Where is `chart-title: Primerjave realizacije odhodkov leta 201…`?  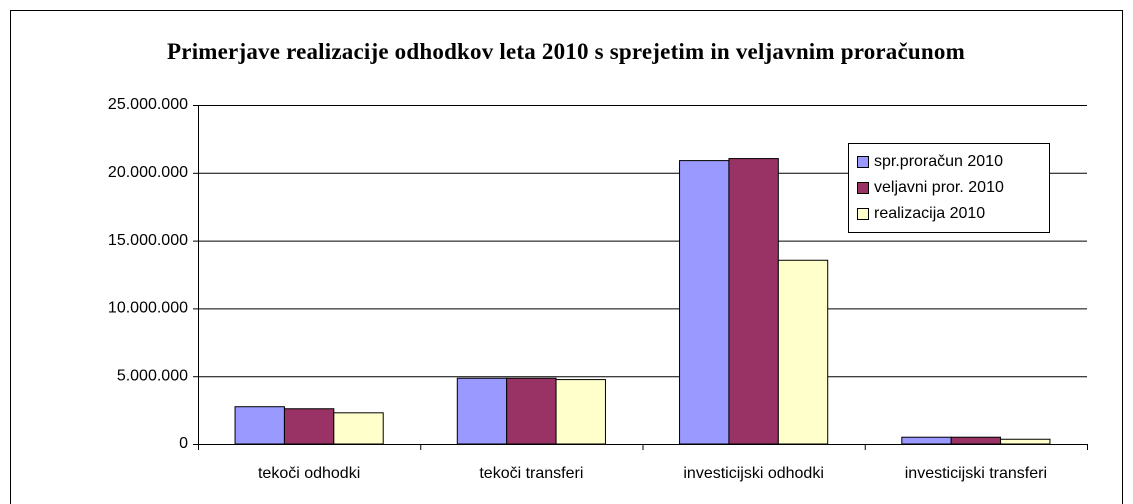 chart-title: Primerjave realizacije odhodkov leta 201… is located at coordinates (566, 51).